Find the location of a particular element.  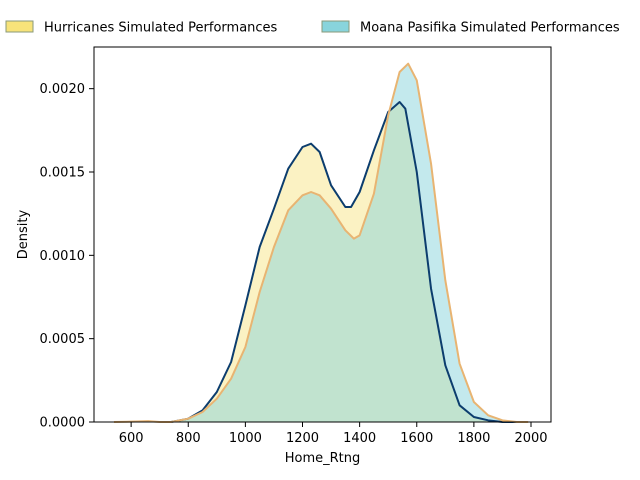

y-tick-label: 0.0000 is located at coordinates (63, 423).